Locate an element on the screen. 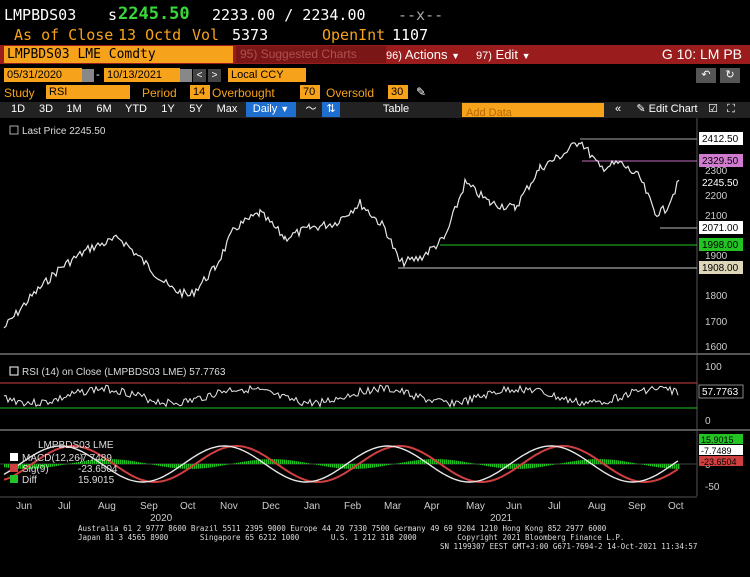 Image resolution: width=750 pixels, height=577 pixels. bid-ask: 2233.00 / 2234.00 is located at coordinates (289, 15).